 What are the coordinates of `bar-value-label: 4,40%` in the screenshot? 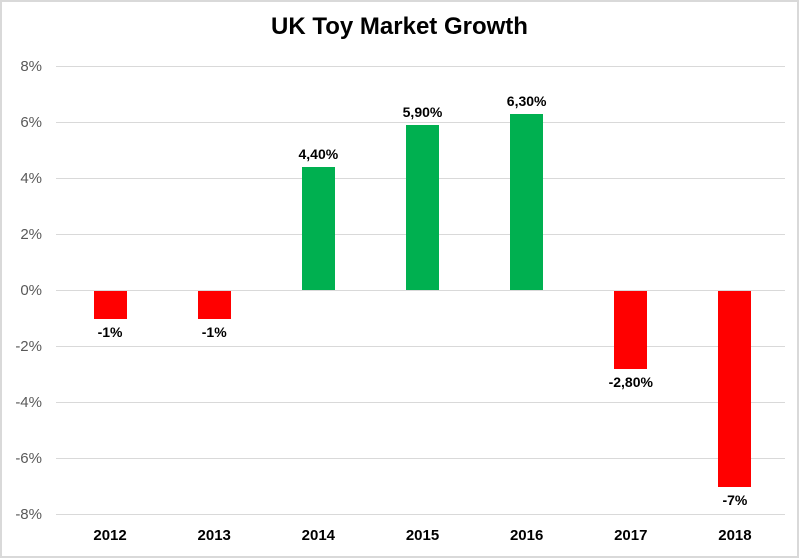 It's located at (318, 153).